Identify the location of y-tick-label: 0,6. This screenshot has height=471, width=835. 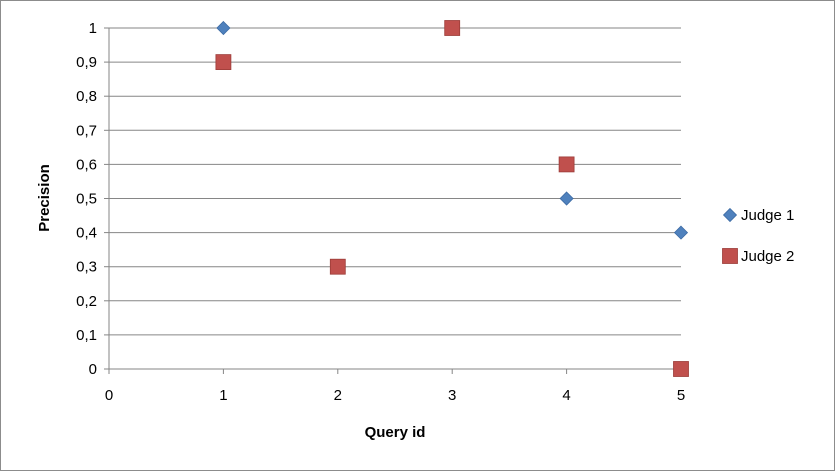
(86, 164).